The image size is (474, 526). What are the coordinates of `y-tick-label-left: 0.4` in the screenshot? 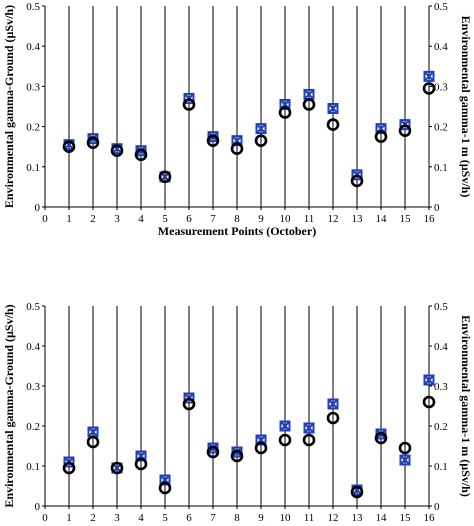 It's located at (33, 47).